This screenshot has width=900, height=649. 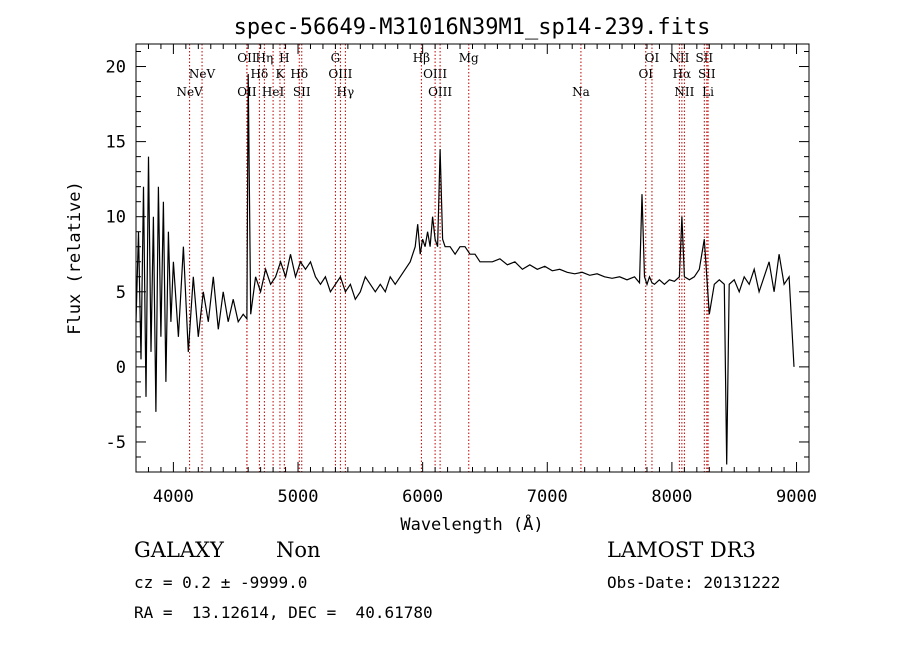 I want to click on line-label-11: G, so click(x=336, y=58).